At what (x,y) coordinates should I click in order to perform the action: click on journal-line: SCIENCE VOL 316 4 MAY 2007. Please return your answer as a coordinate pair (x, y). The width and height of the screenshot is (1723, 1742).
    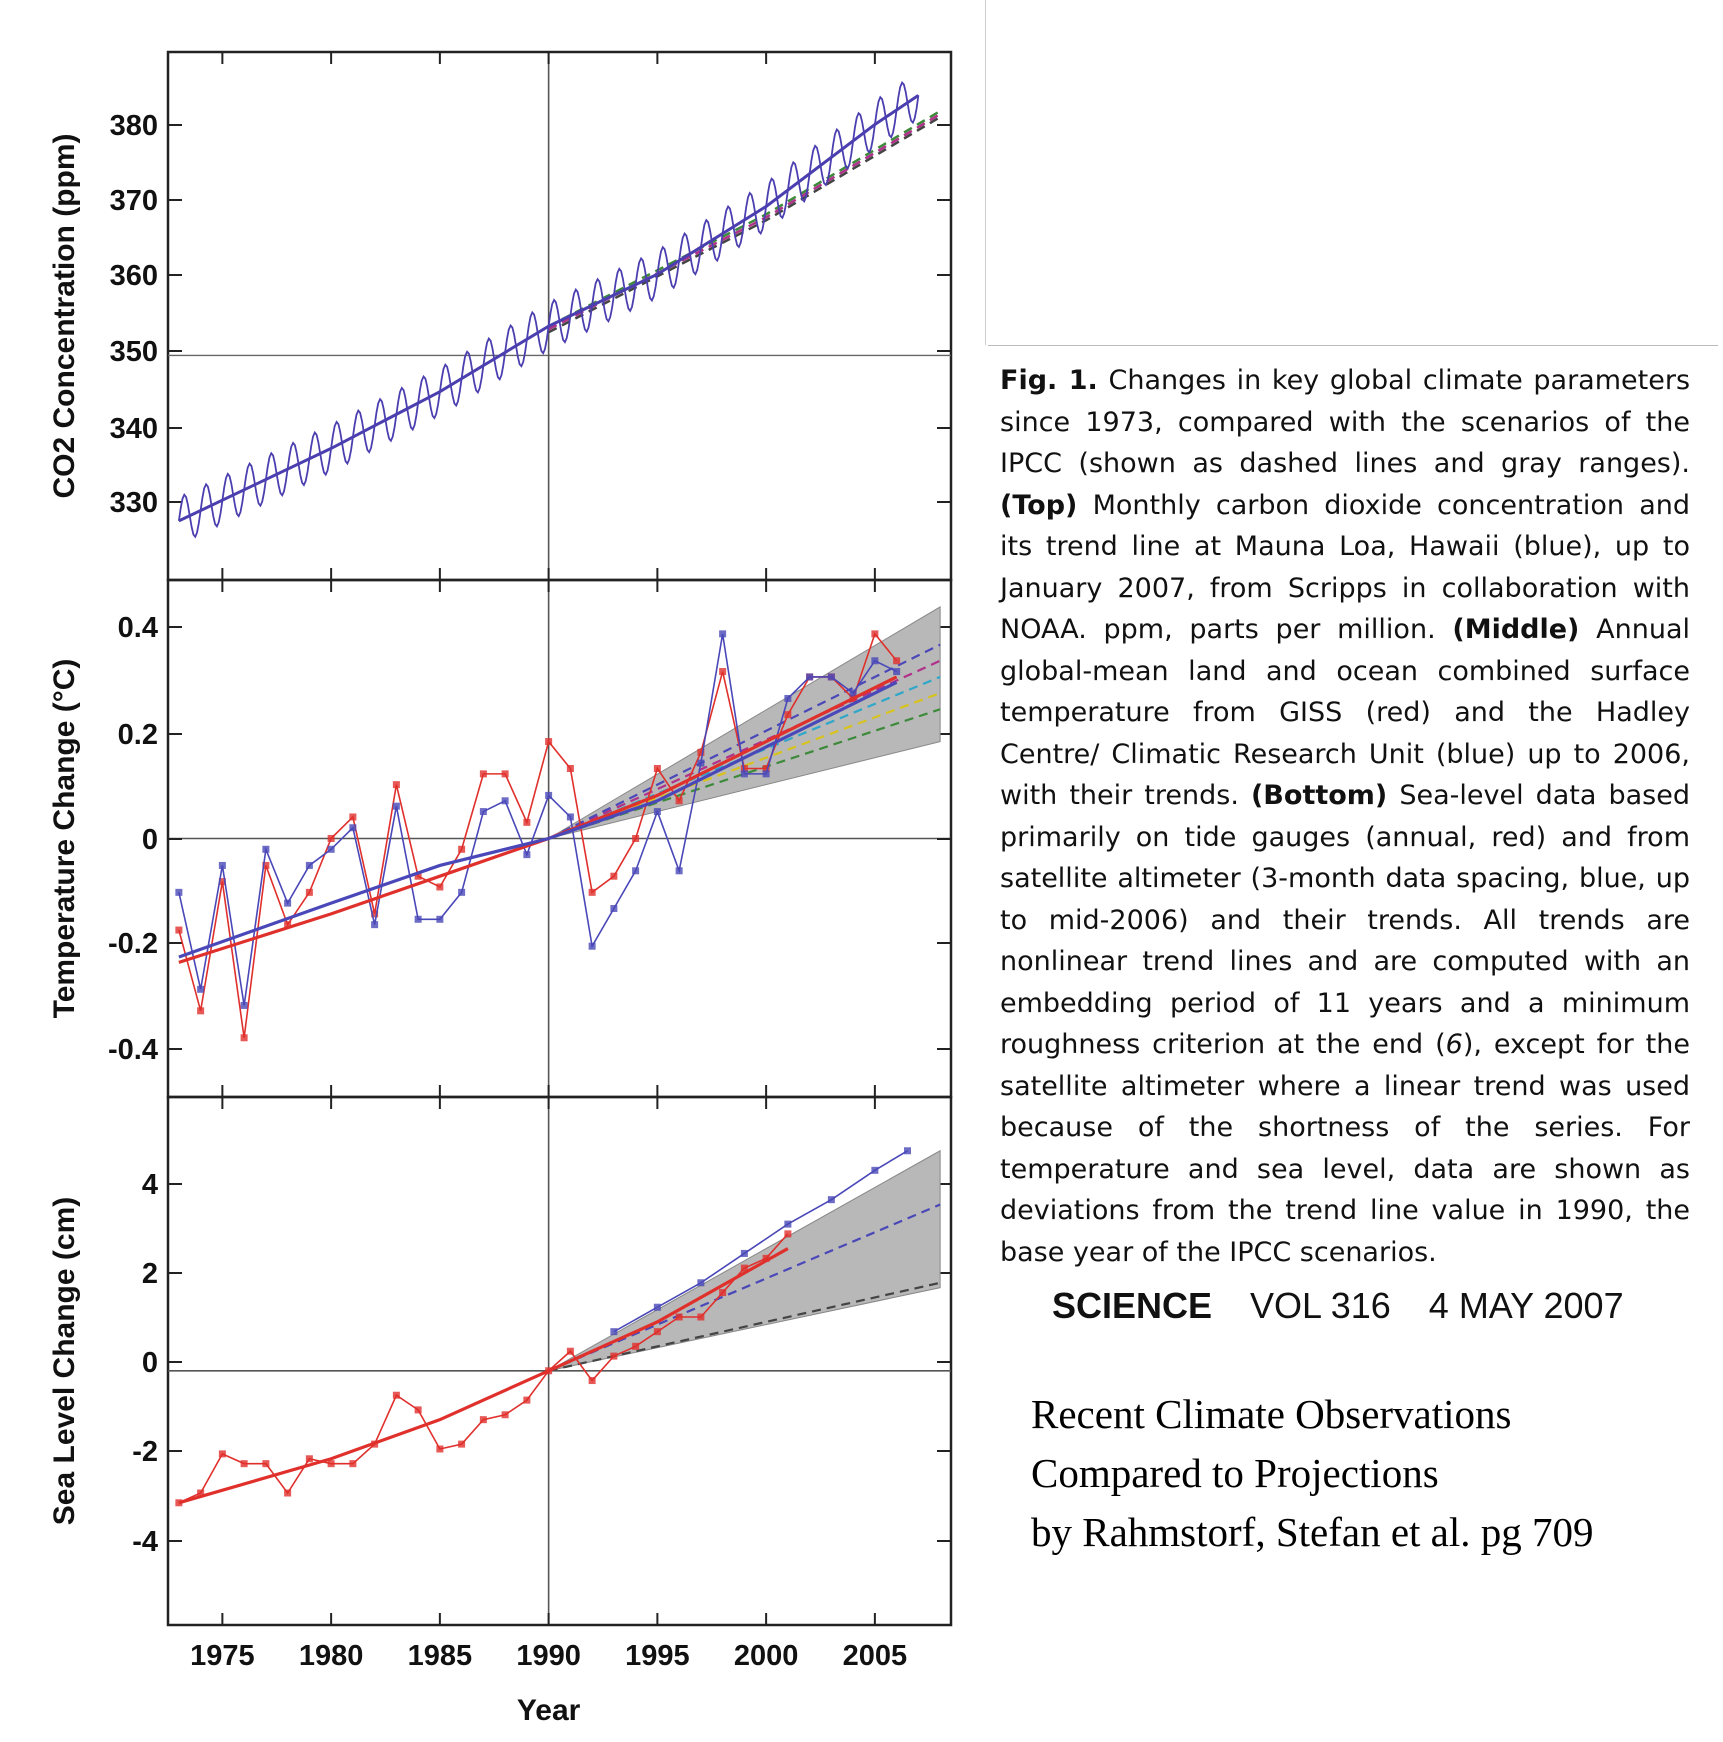
    Looking at the image, I should click on (1338, 1306).